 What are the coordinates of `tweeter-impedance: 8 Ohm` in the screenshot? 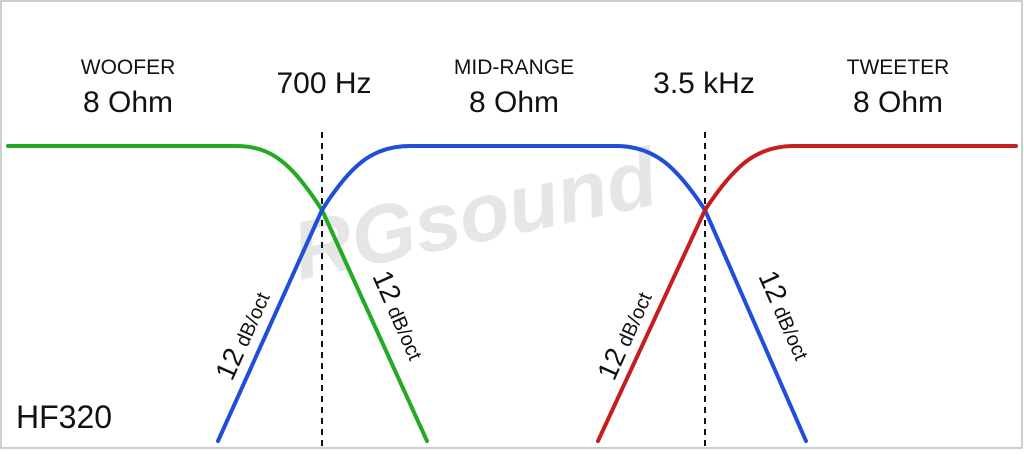 It's located at (898, 102).